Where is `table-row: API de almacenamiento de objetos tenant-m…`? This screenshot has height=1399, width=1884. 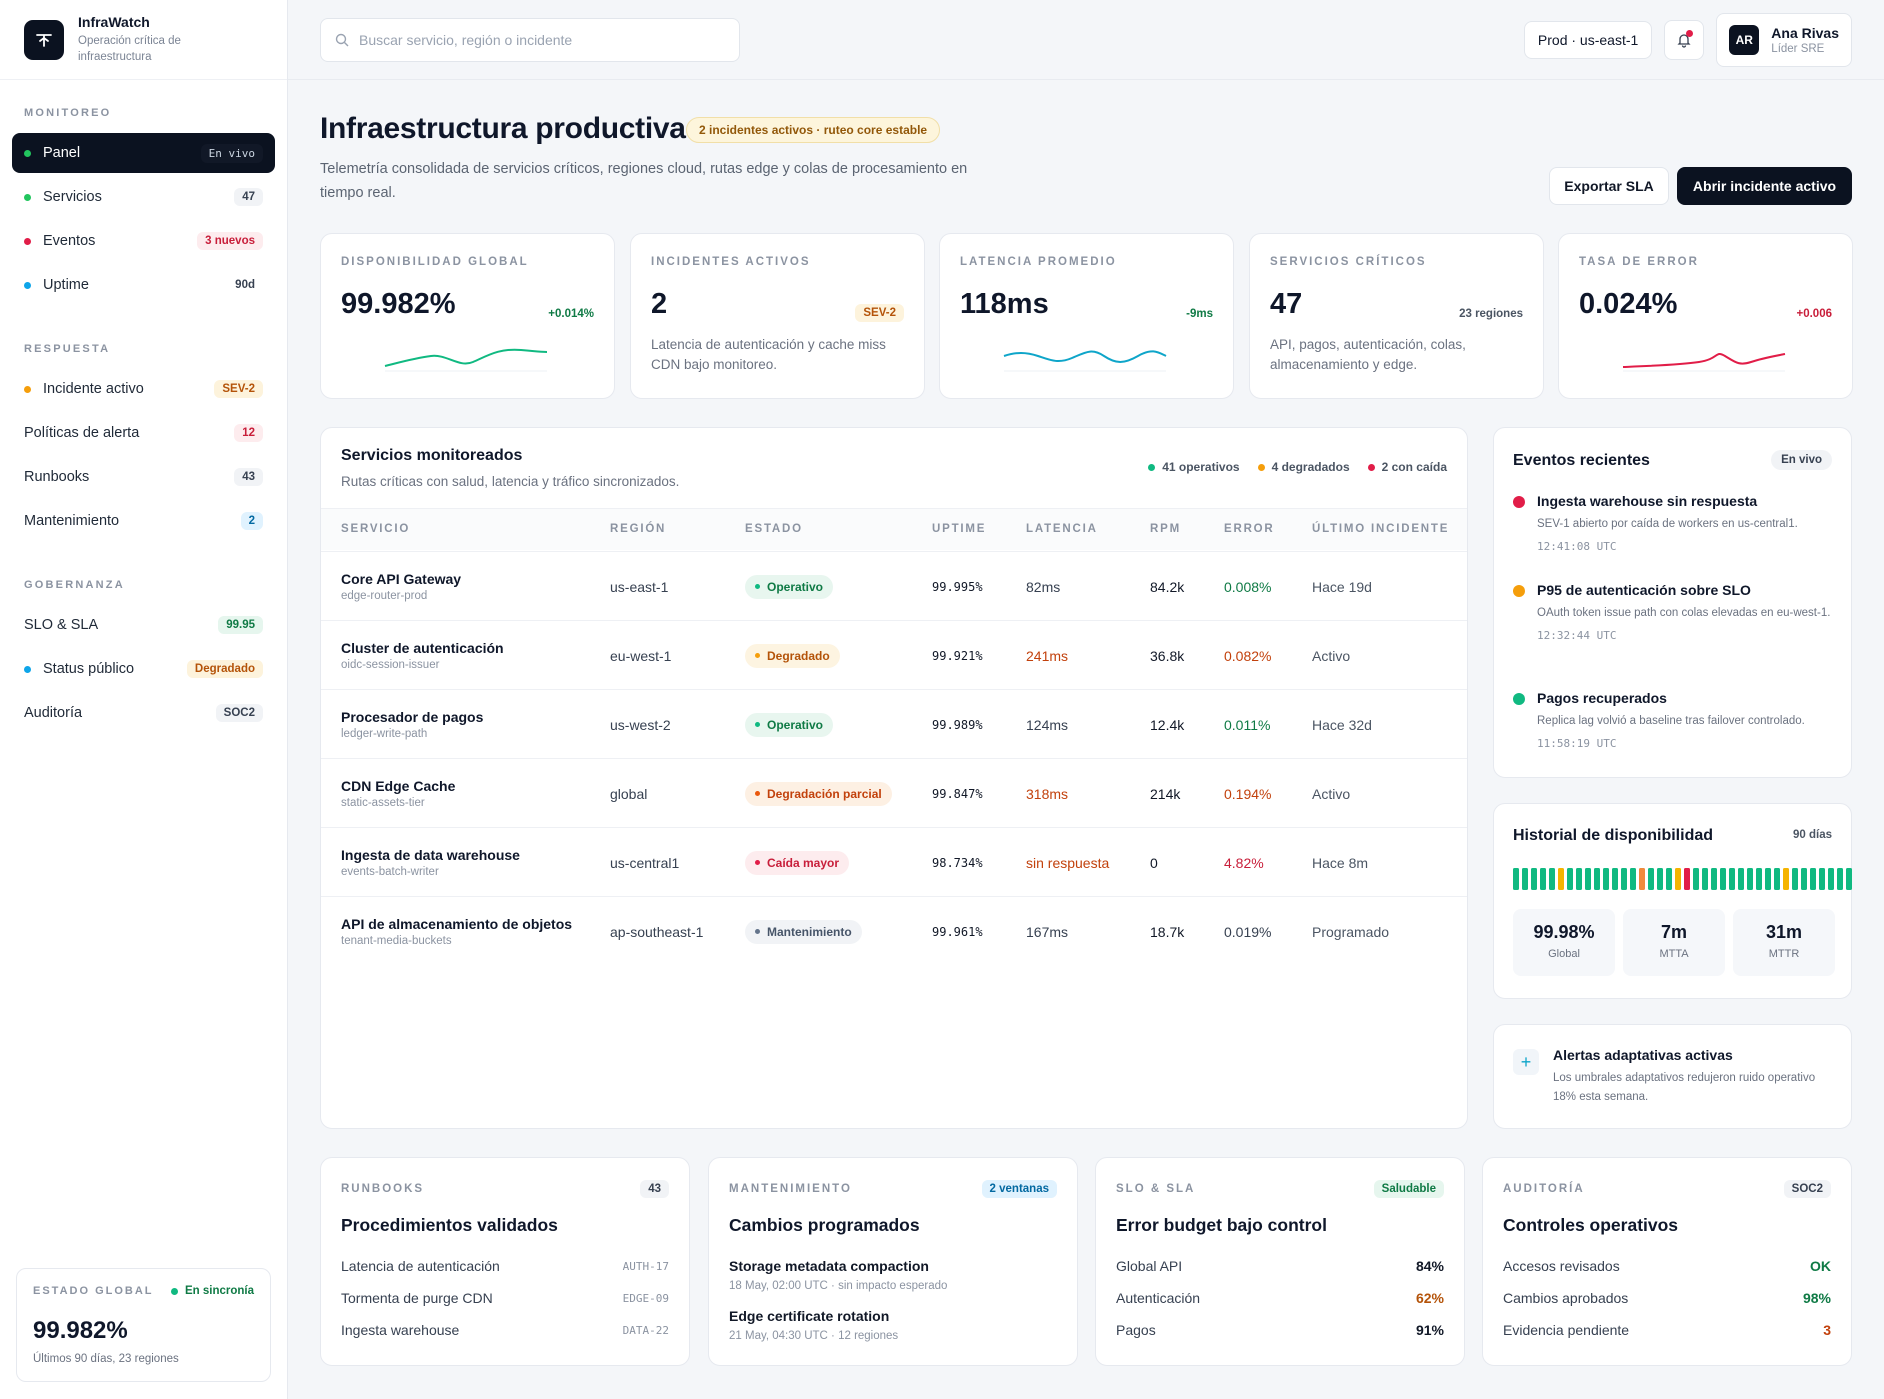
table-row: API de almacenamiento de objetos tenant-m… is located at coordinates (894, 930).